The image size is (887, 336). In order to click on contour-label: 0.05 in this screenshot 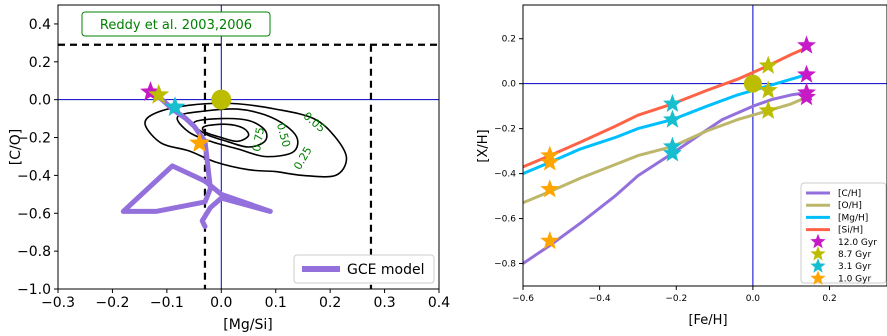, I will do `click(314, 122)`.